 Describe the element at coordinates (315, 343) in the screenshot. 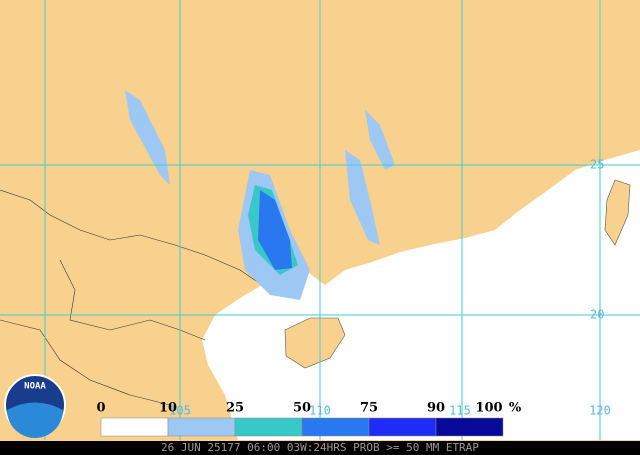

I see `hainan-island` at that location.